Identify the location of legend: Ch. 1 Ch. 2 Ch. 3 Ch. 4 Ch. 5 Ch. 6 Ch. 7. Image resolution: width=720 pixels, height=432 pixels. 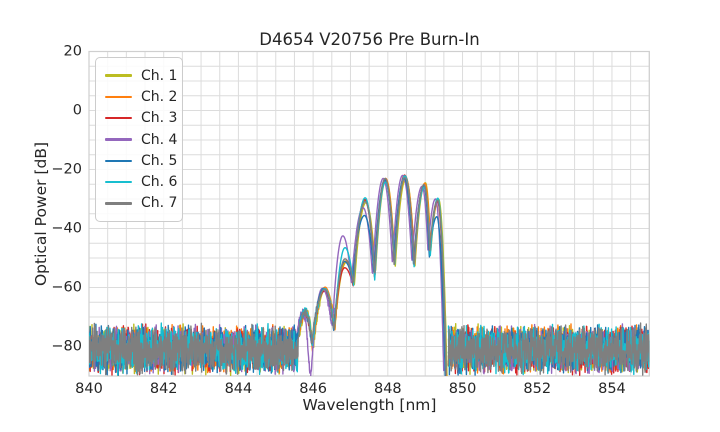
(139, 140).